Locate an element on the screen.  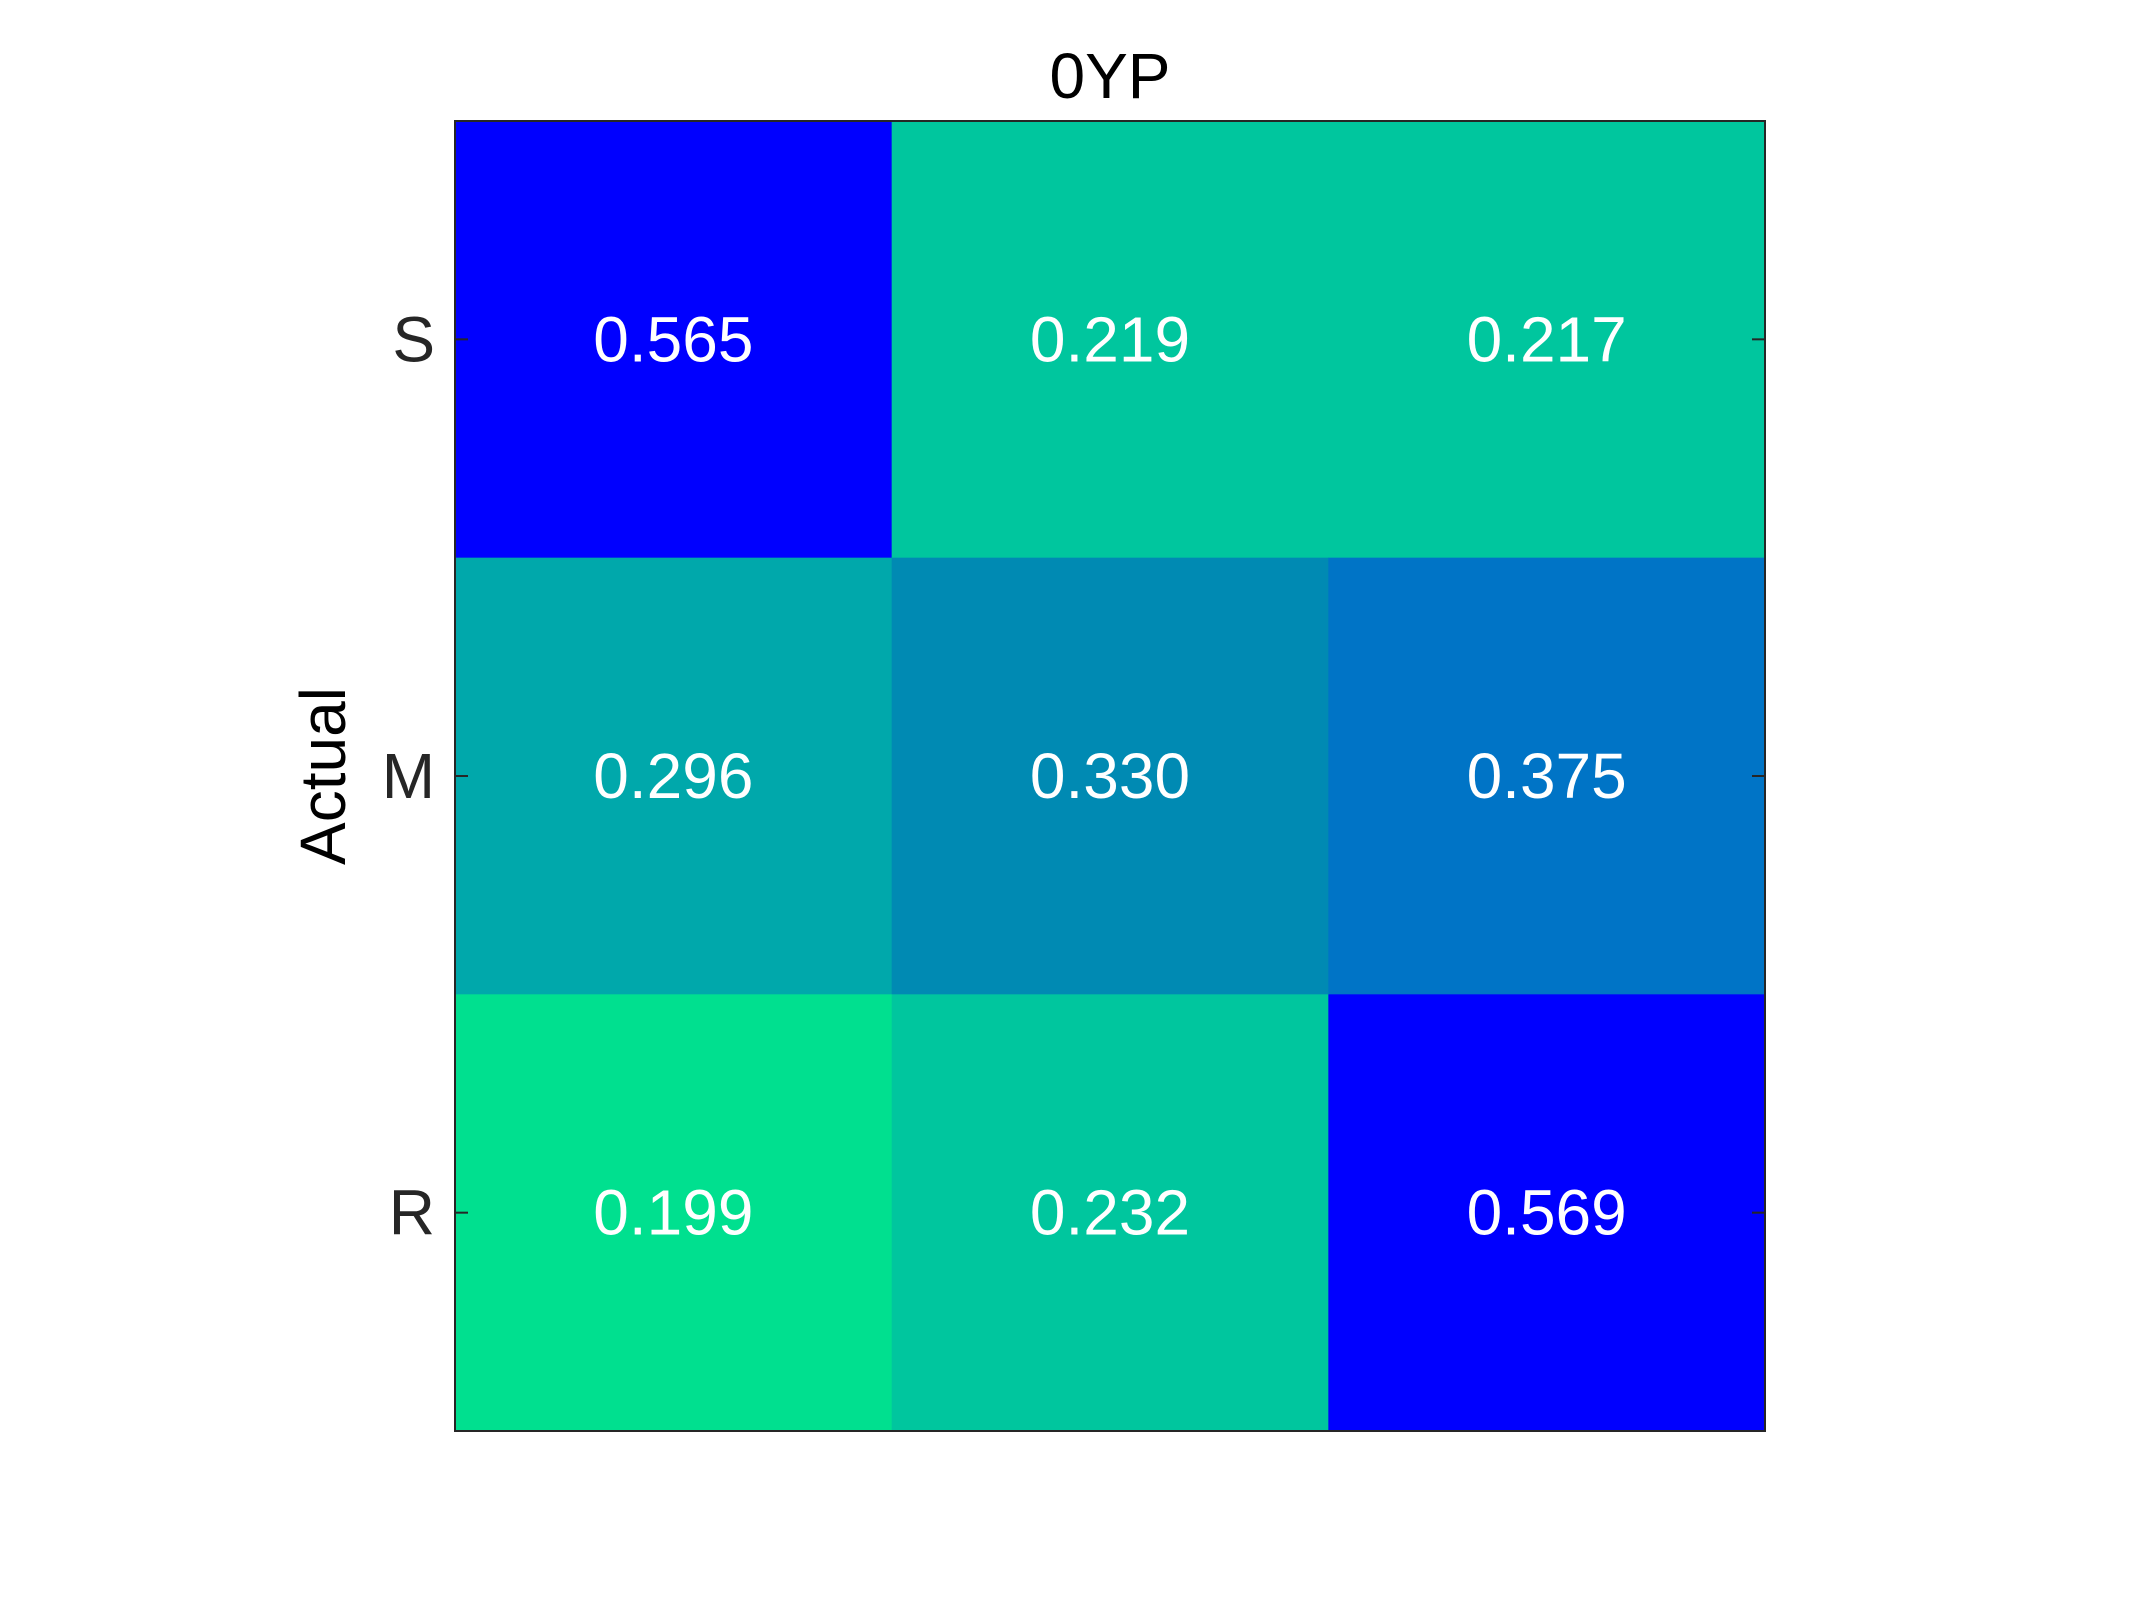
cell-value-label: 0.199 is located at coordinates (673, 1213).